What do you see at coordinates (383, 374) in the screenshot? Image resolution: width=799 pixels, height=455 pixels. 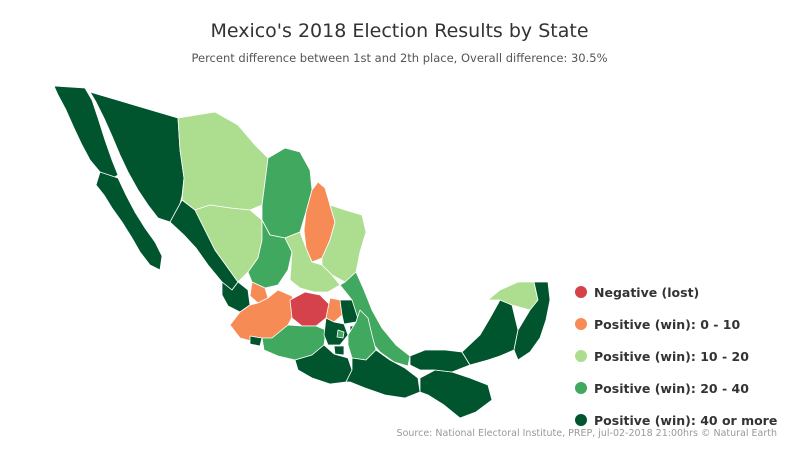 I see `state-oaxaca` at bounding box center [383, 374].